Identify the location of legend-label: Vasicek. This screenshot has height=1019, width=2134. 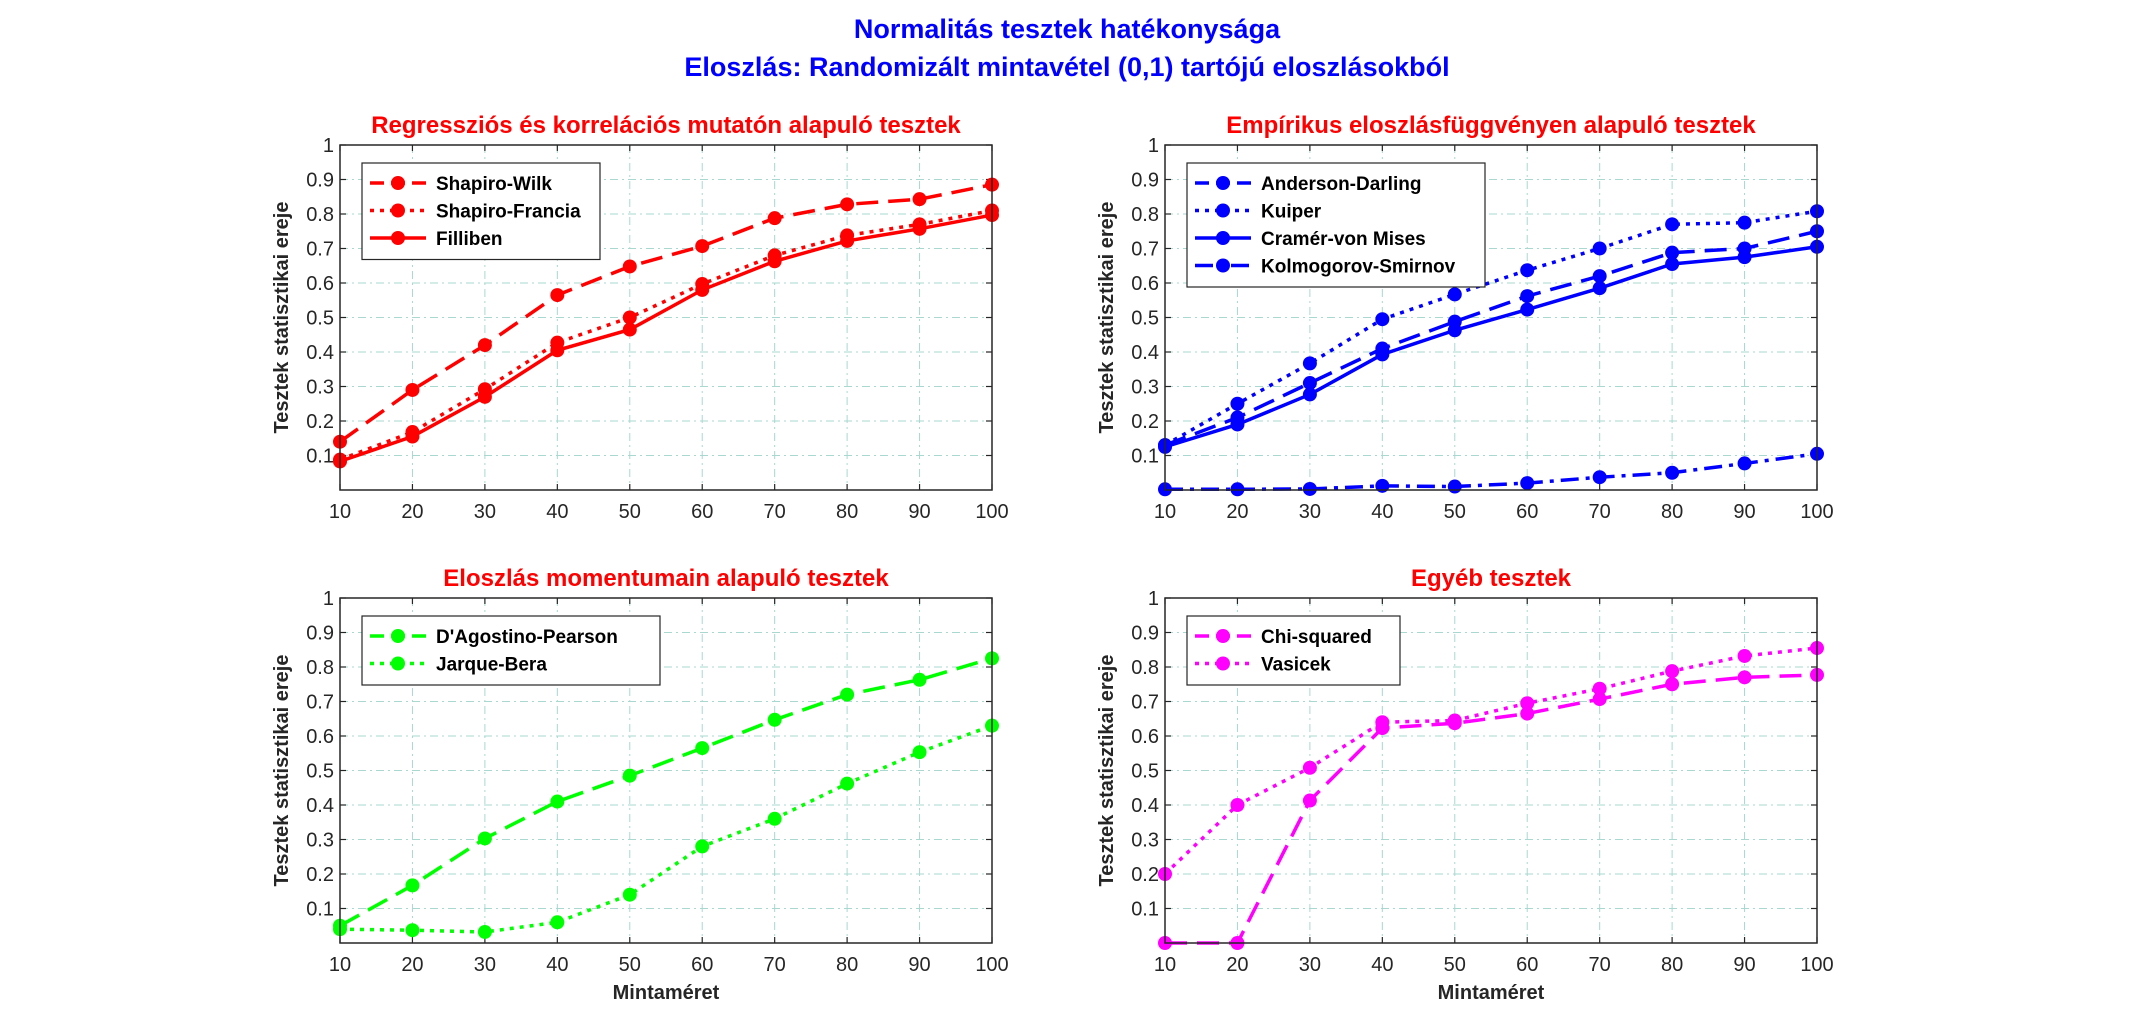
(1296, 665).